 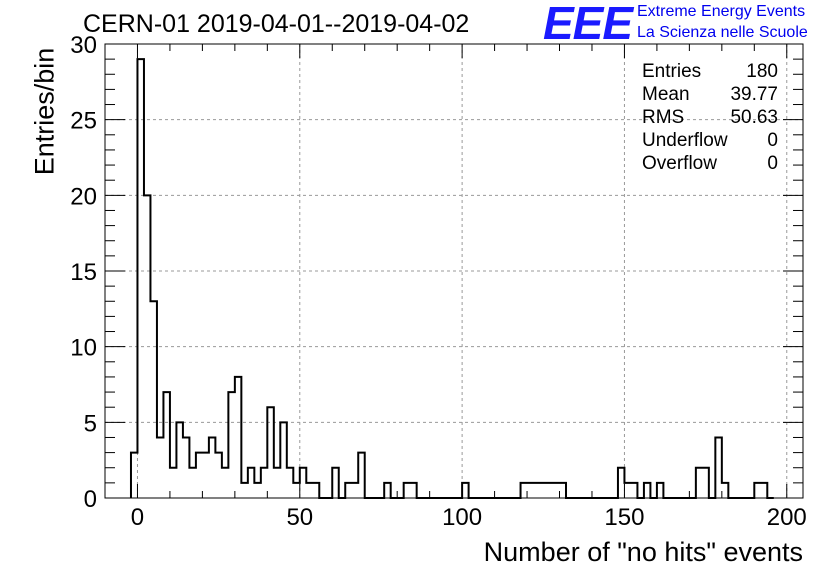 What do you see at coordinates (666, 94) in the screenshot?
I see `stats-label: Mean` at bounding box center [666, 94].